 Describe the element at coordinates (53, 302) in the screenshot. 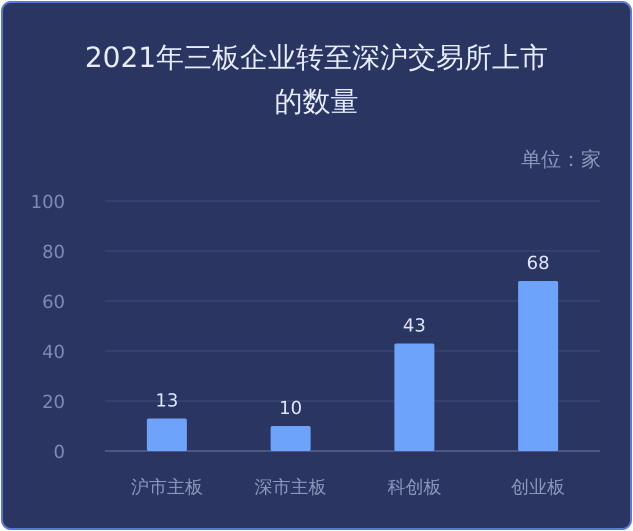

I see `y-tick-label: 60` at that location.